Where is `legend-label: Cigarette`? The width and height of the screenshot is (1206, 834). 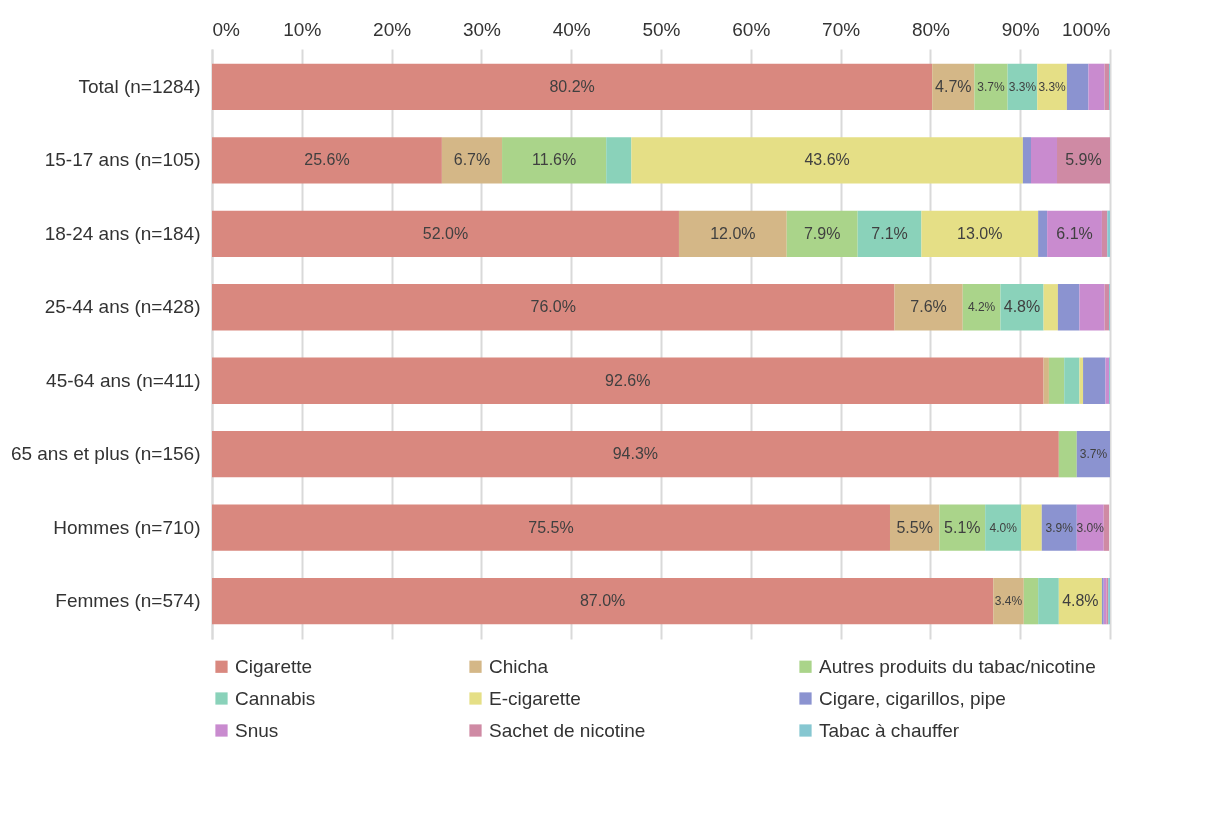 legend-label: Cigarette is located at coordinates (274, 666).